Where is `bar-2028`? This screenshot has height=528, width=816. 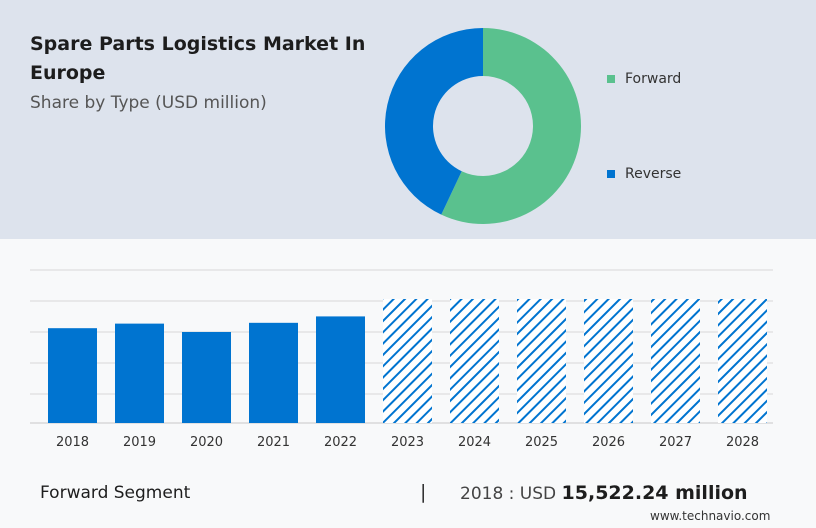 bar-2028 is located at coordinates (742, 361).